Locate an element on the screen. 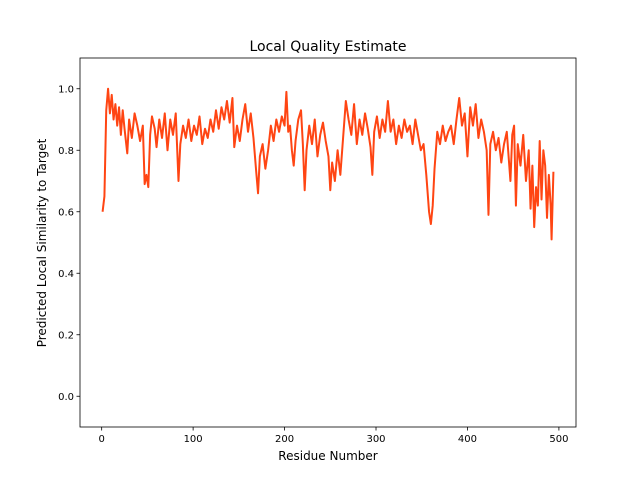 The image size is (640, 480). x-tick-label: 0 is located at coordinates (101, 439).